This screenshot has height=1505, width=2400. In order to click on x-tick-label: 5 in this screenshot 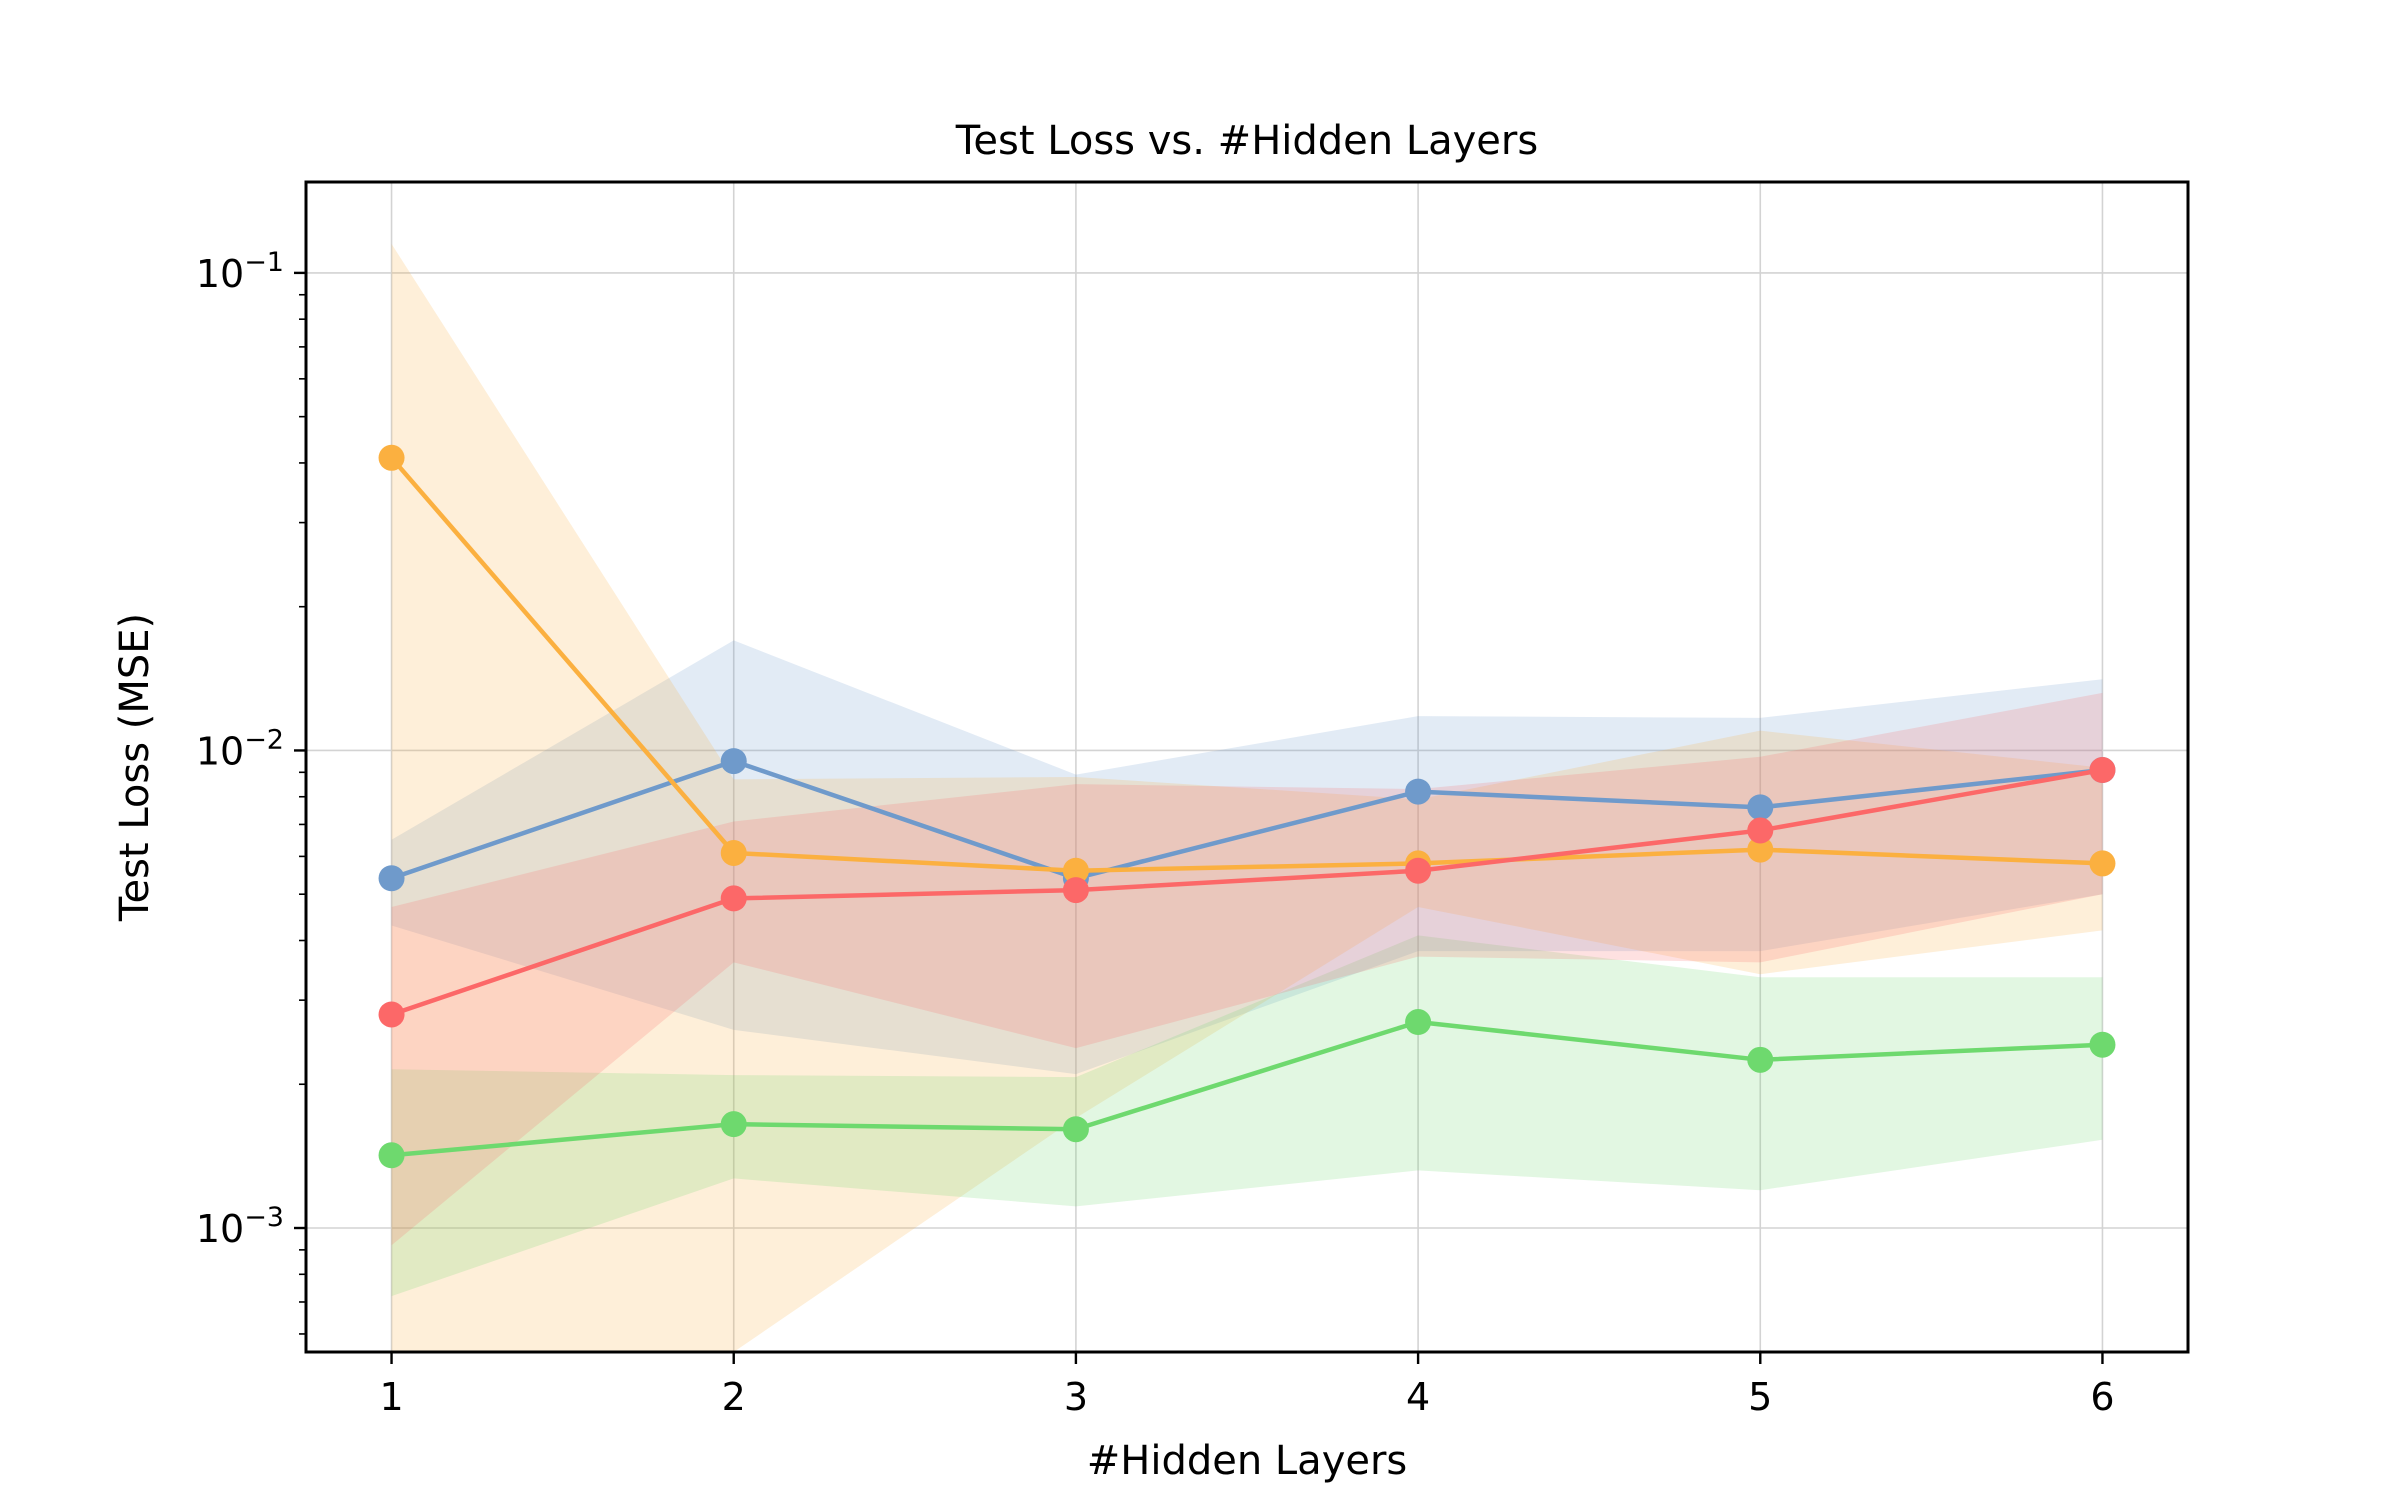, I will do `click(1760, 1397)`.